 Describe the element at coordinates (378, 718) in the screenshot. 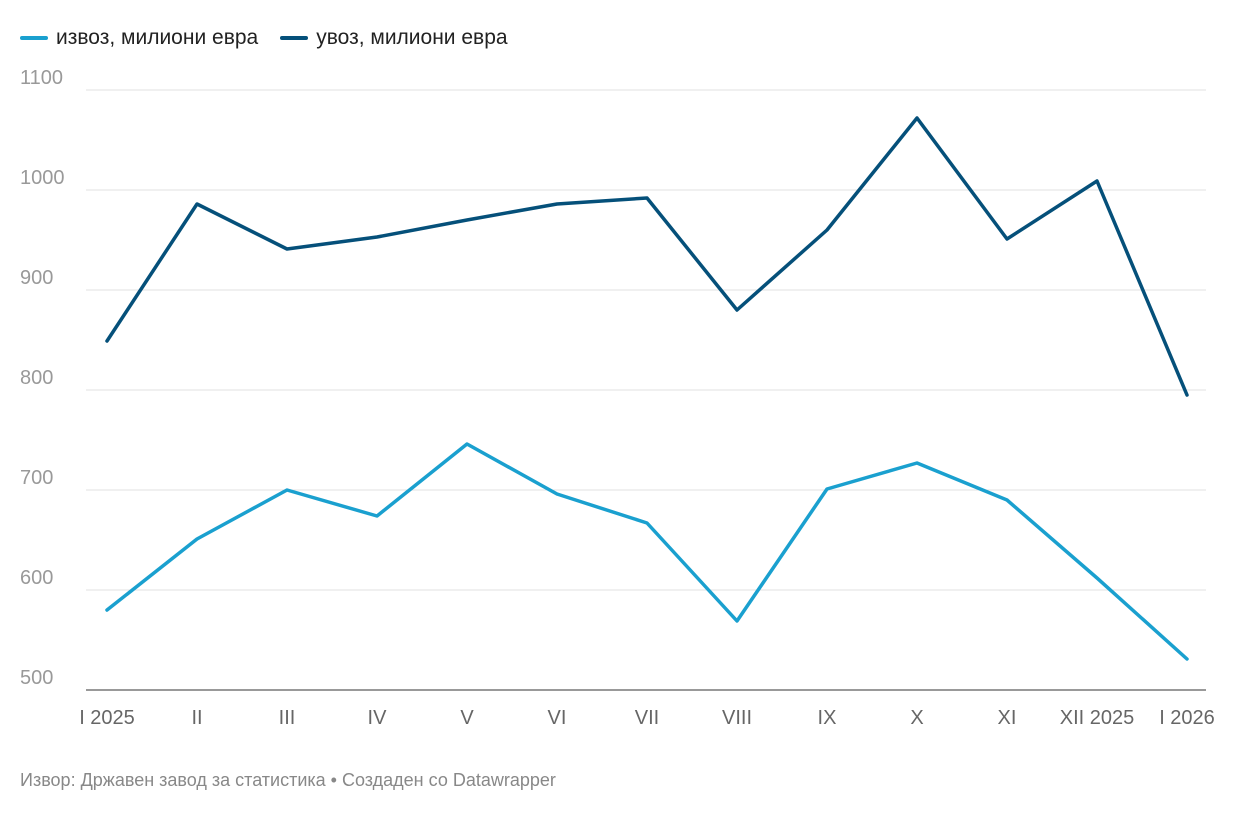

I see `x-tick-label: IV` at that location.